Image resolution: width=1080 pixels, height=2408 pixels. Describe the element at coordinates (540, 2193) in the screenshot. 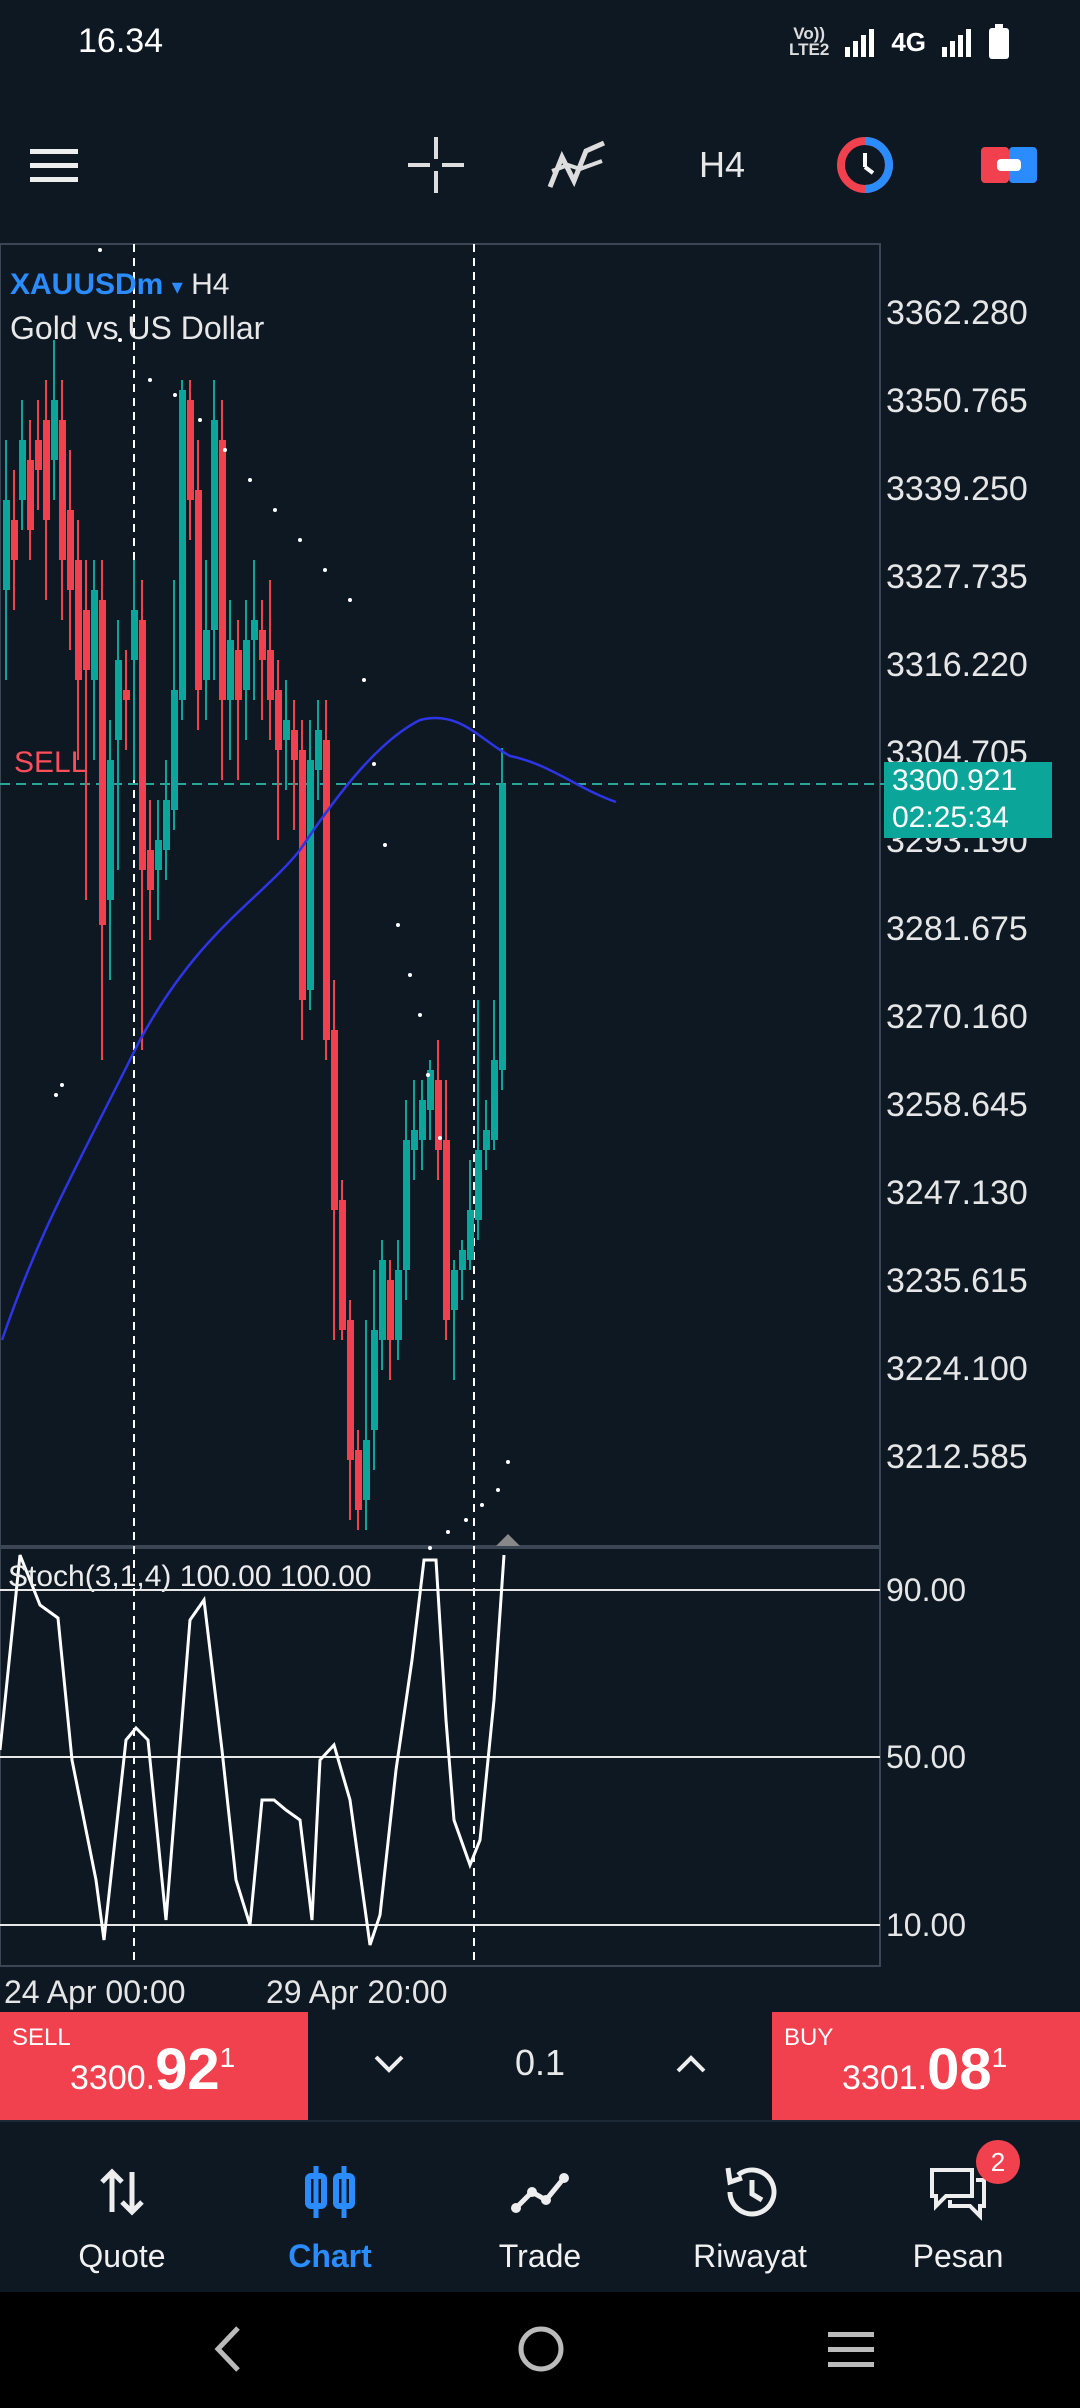

I see `trade-icon` at that location.